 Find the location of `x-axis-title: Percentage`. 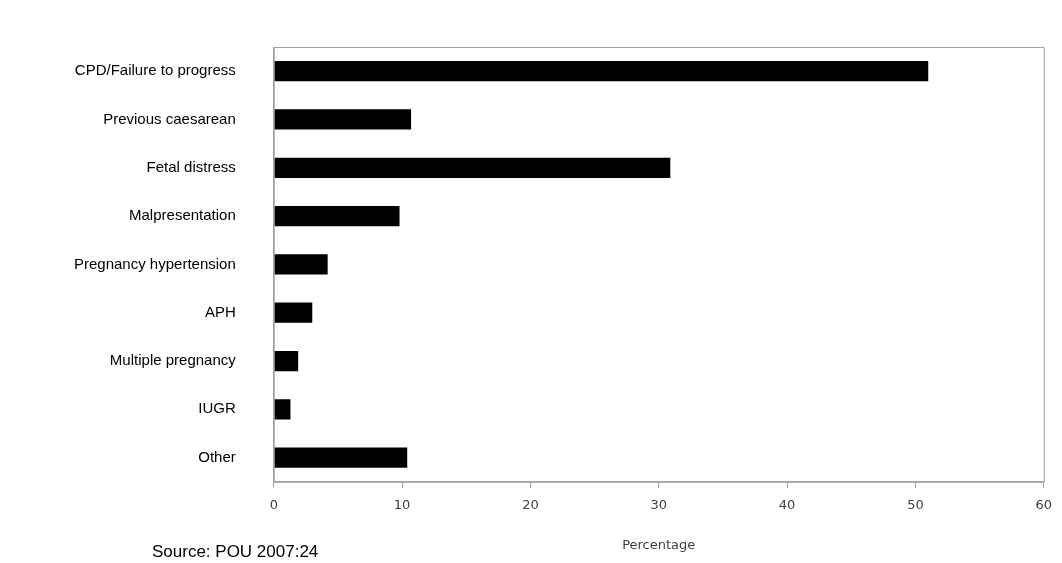

x-axis-title: Percentage is located at coordinates (659, 544).